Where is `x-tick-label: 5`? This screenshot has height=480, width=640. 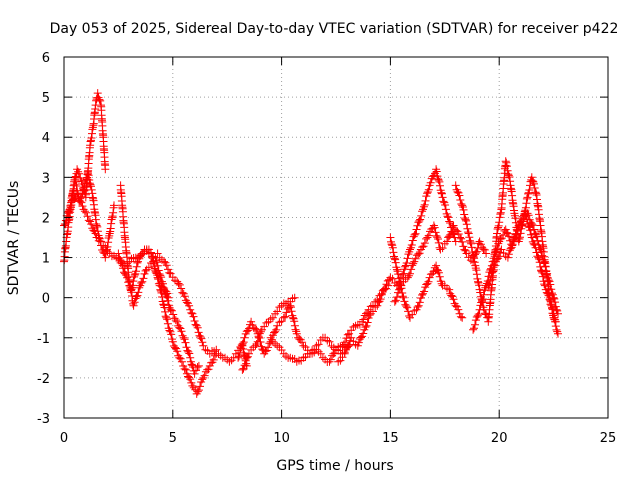 x-tick-label: 5 is located at coordinates (173, 438).